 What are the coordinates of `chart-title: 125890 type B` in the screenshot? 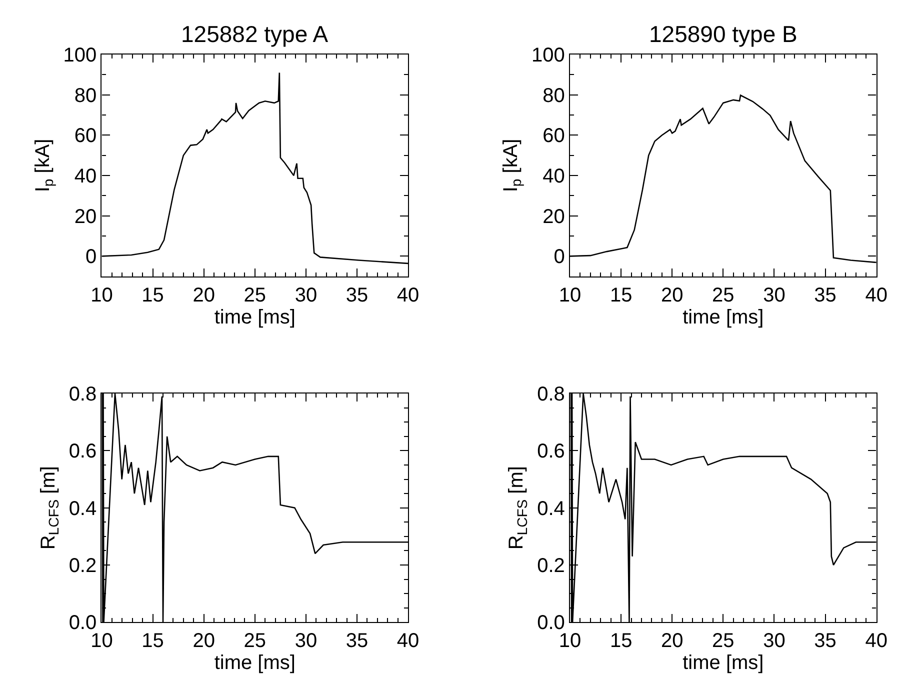 It's located at (723, 34).